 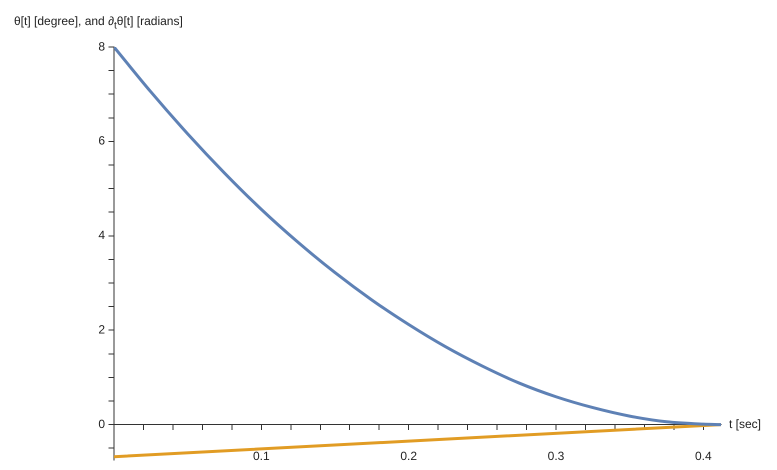 What do you see at coordinates (556, 456) in the screenshot?
I see `x-tick-label: 0.3` at bounding box center [556, 456].